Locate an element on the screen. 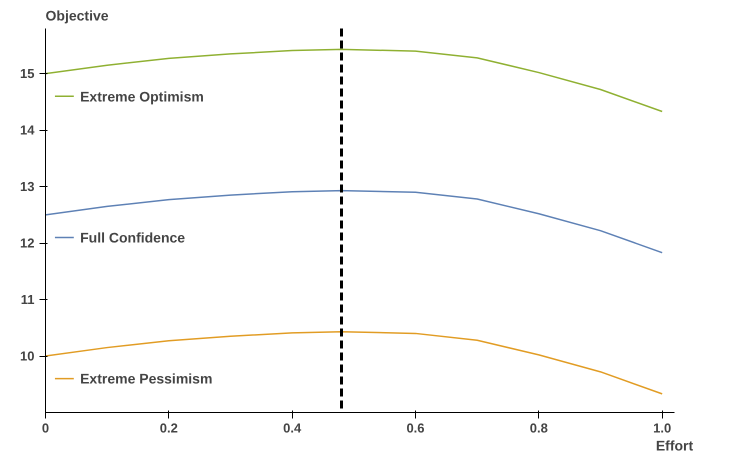 The width and height of the screenshot is (734, 456). x-tick-label: 0 is located at coordinates (46, 428).